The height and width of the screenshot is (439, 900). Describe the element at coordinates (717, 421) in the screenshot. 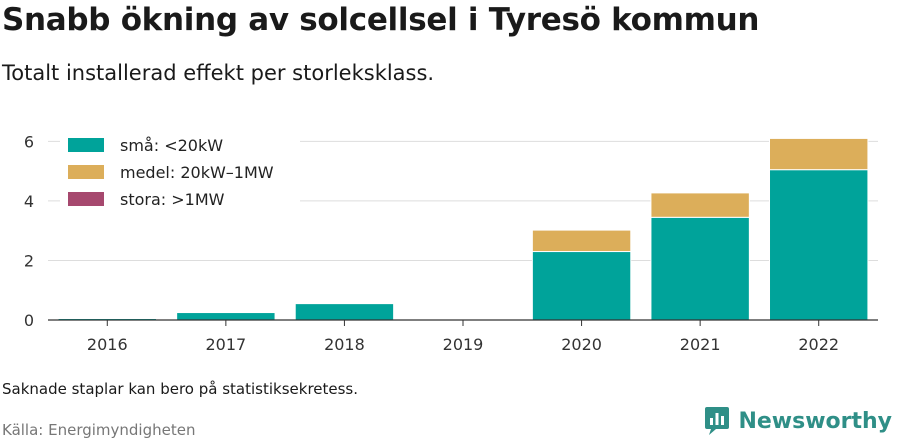

I see `newsworthy-logo-icon` at that location.